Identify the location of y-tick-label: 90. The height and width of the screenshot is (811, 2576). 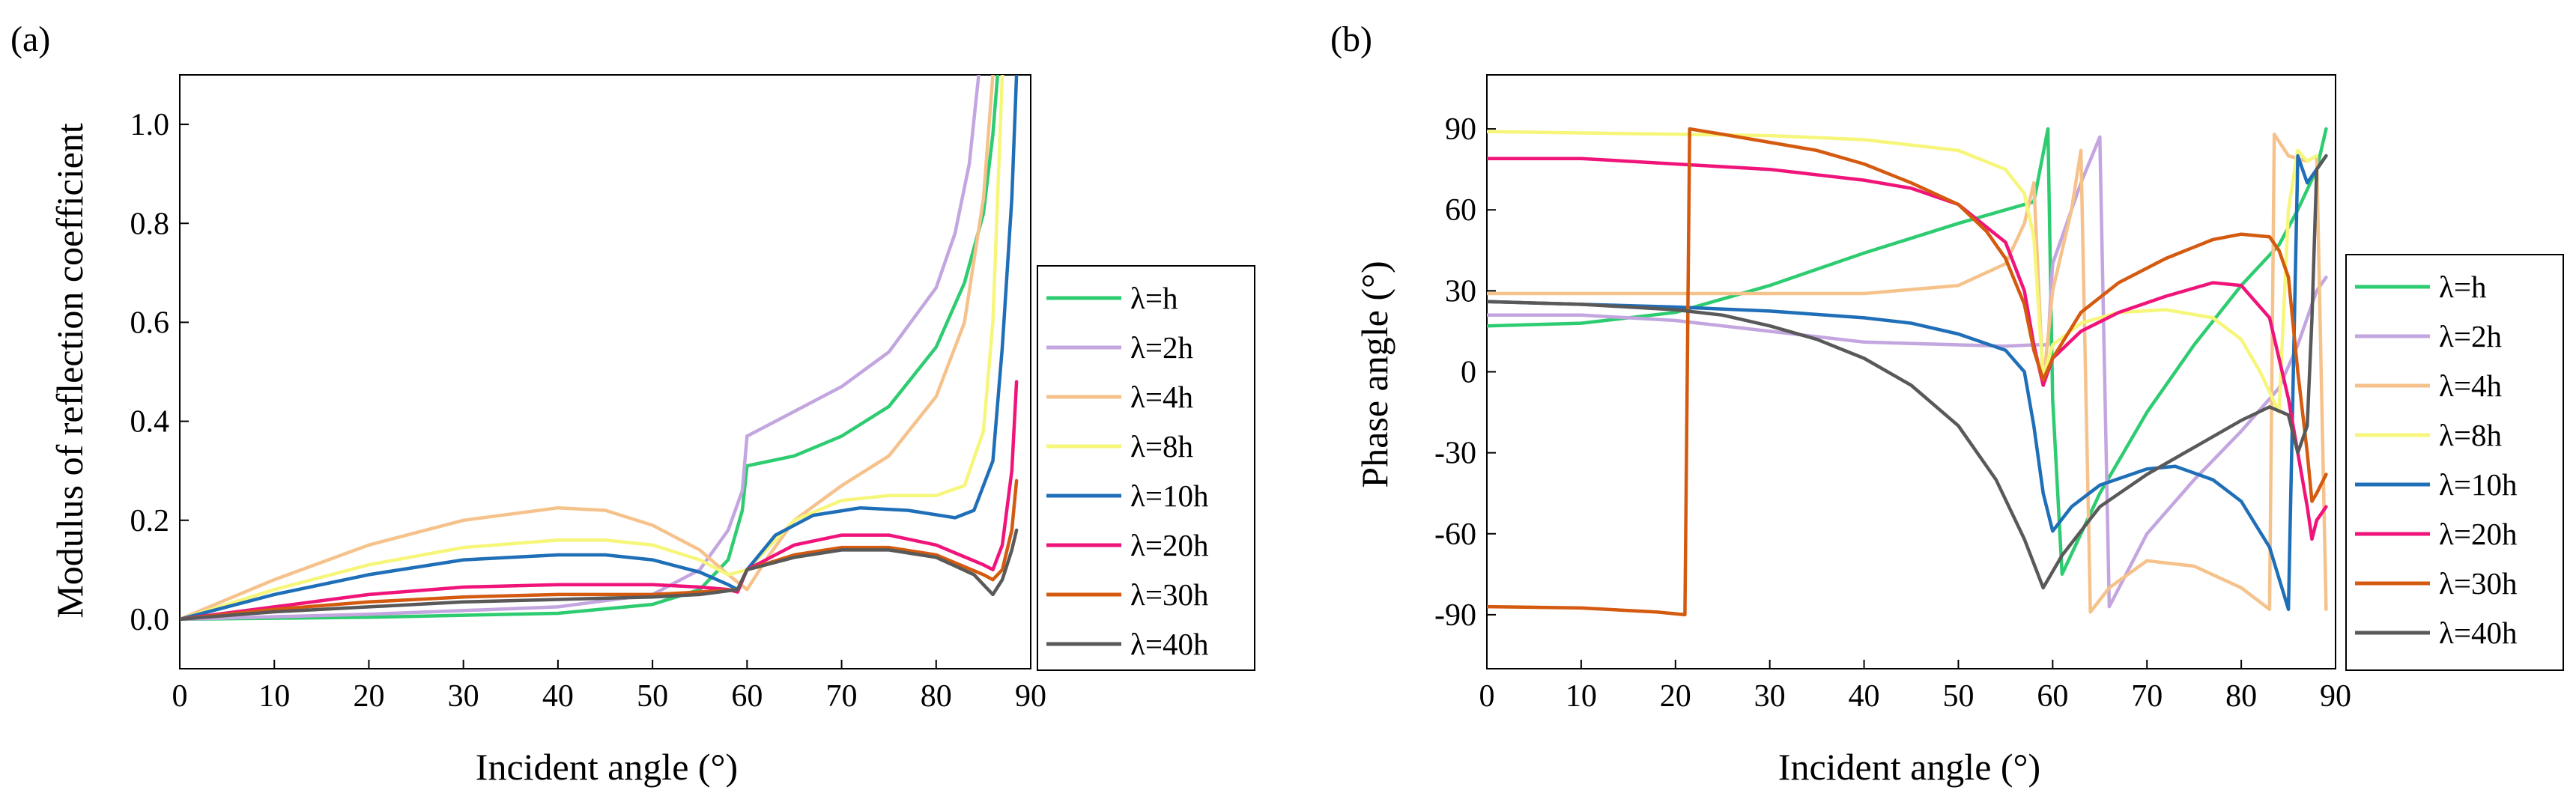
(1460, 129).